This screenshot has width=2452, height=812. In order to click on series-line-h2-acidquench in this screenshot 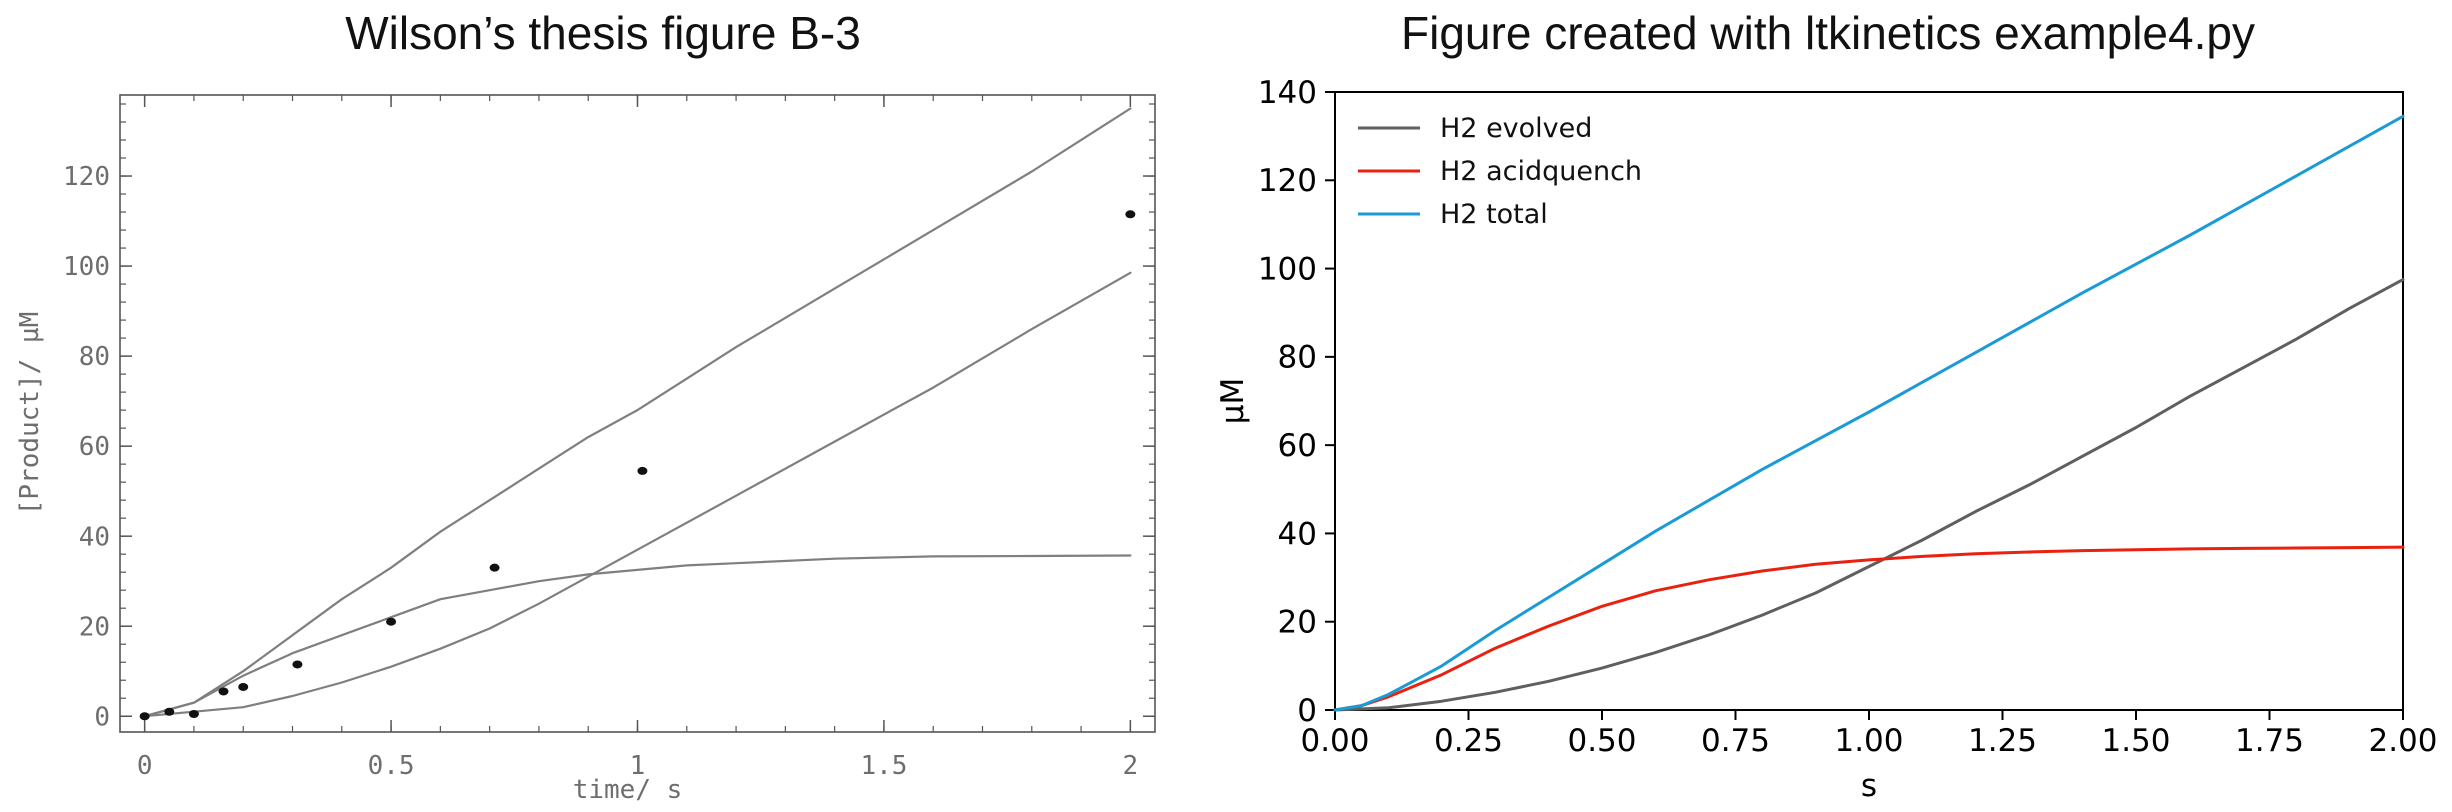, I will do `click(1869, 628)`.